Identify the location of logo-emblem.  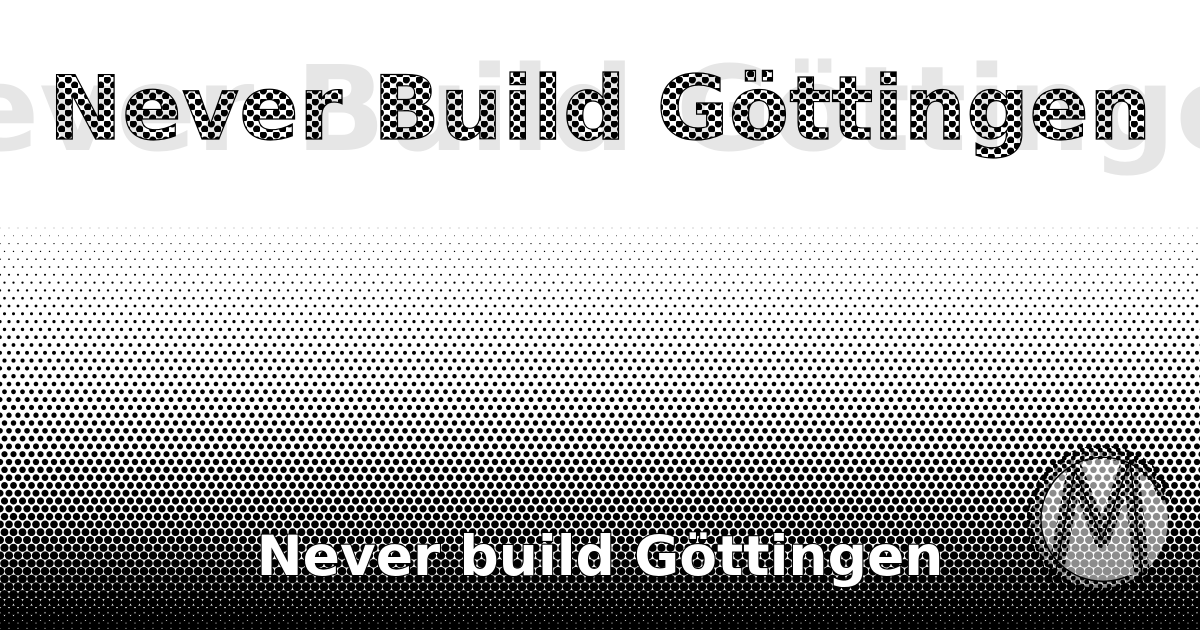
(1099, 520).